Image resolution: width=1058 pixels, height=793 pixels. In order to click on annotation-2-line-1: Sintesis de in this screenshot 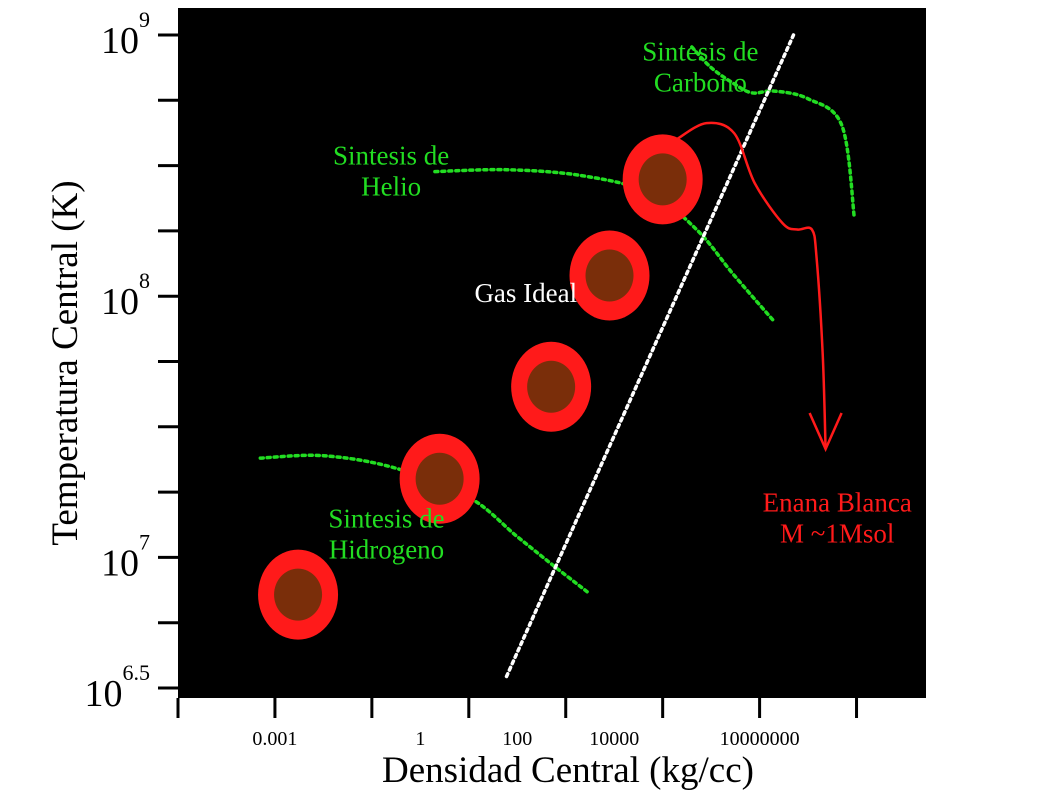, I will do `click(391, 155)`.